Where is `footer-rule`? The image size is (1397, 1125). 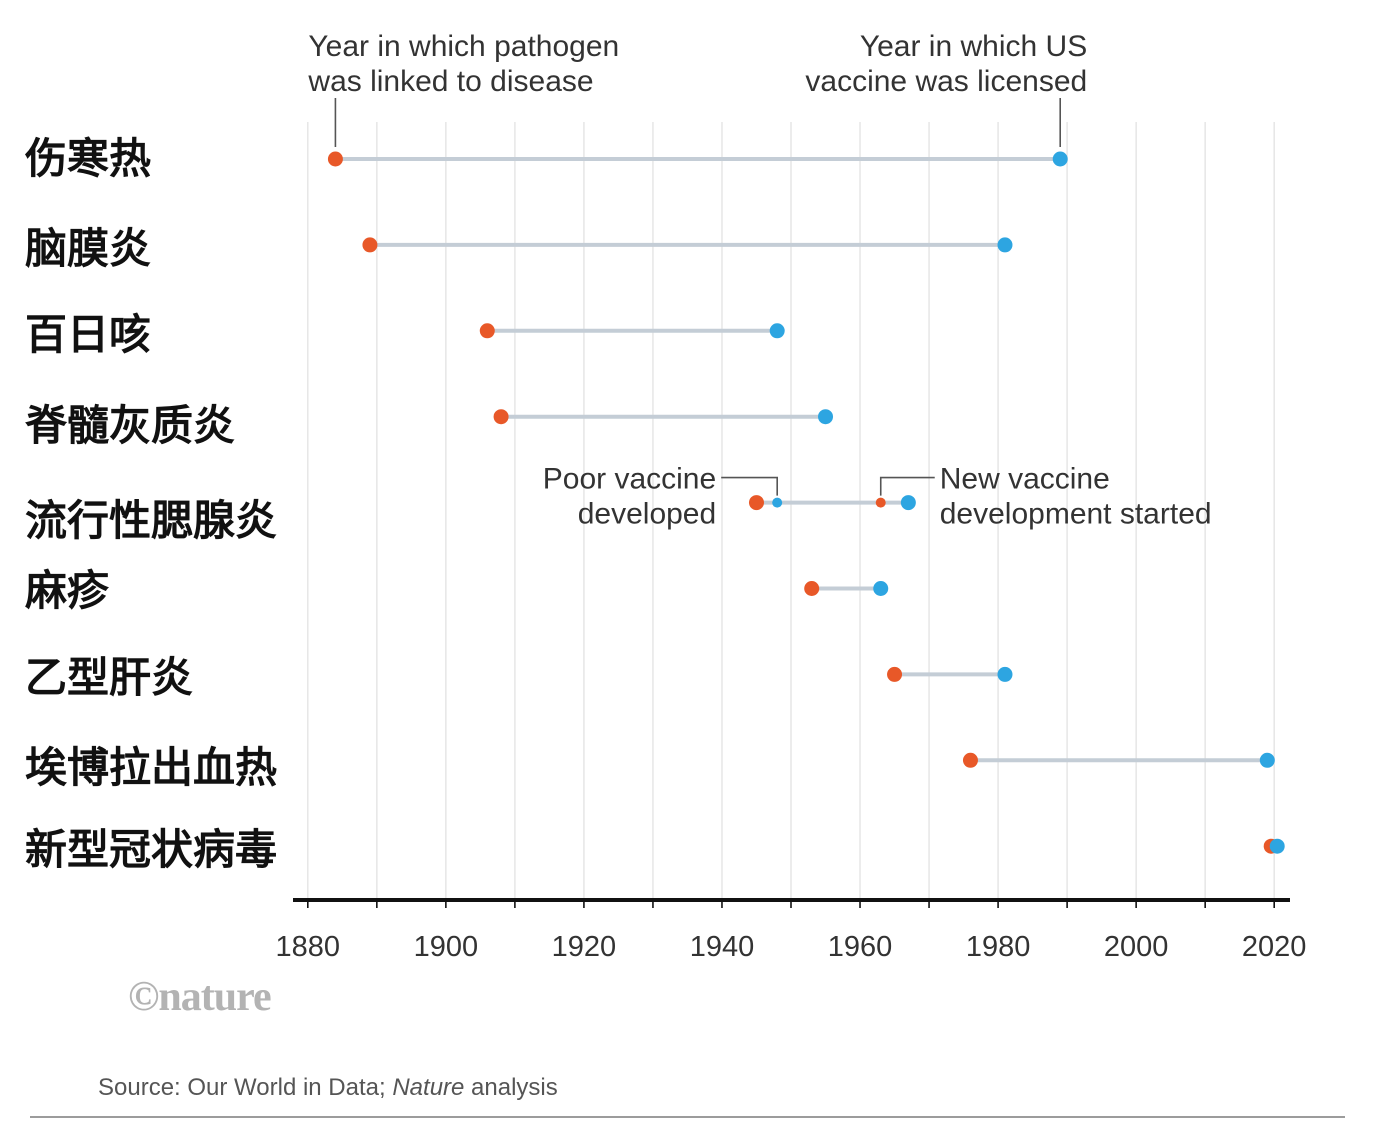 footer-rule is located at coordinates (687, 1117).